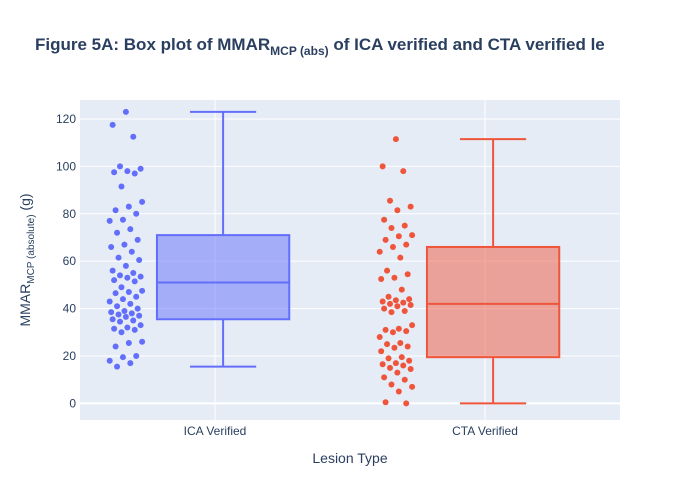  Describe the element at coordinates (66, 119) in the screenshot. I see `y-tick-label: 120` at that location.